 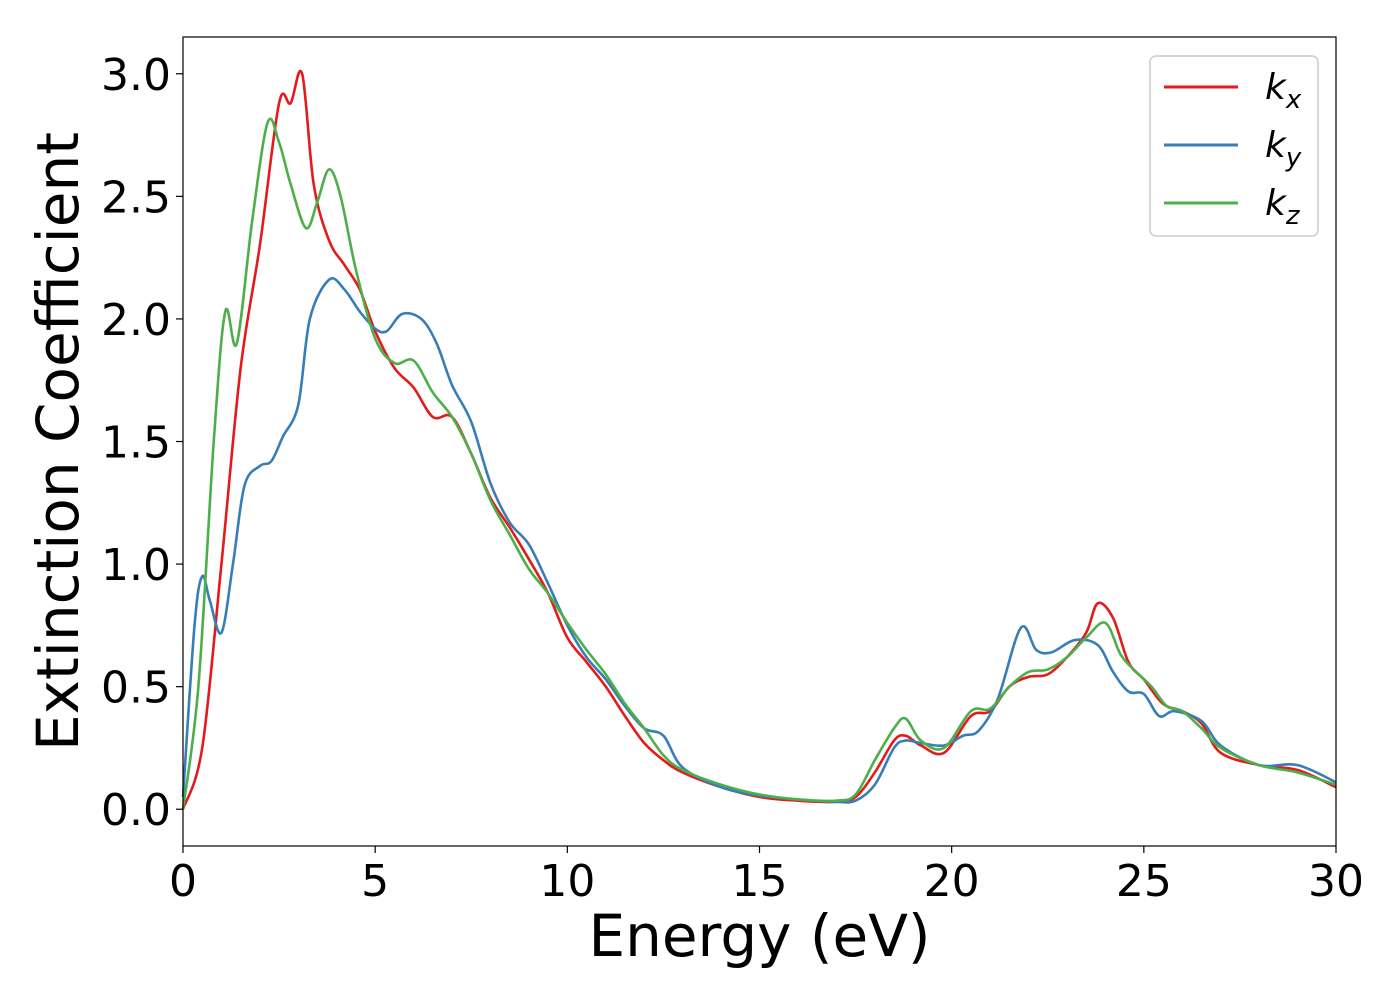 I want to click on x-tick-label: 5, so click(x=375, y=881).